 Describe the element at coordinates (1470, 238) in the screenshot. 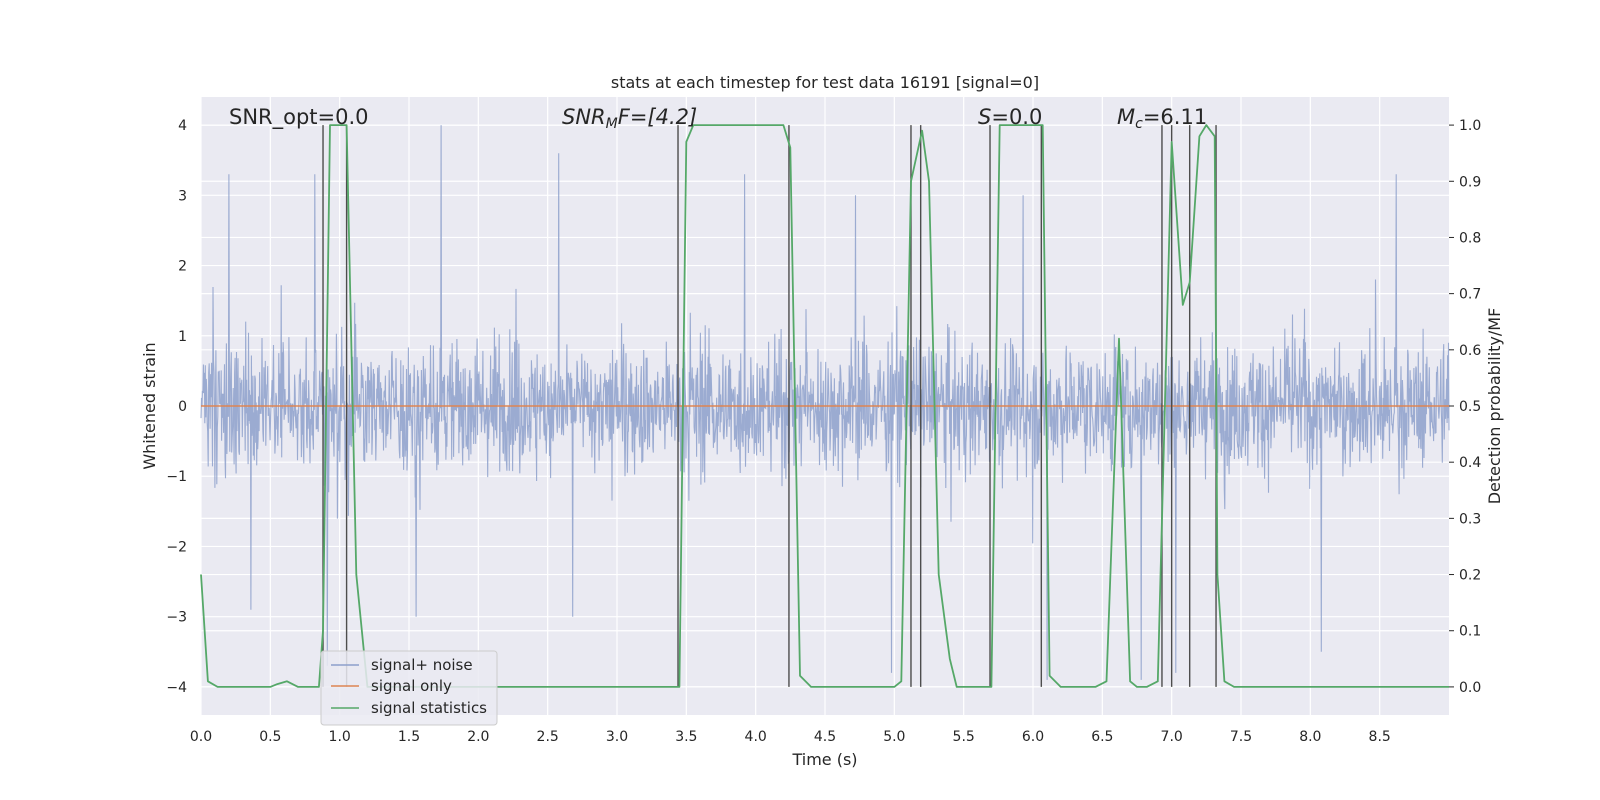

I see `y-right-tick-label-8: 0.8` at that location.